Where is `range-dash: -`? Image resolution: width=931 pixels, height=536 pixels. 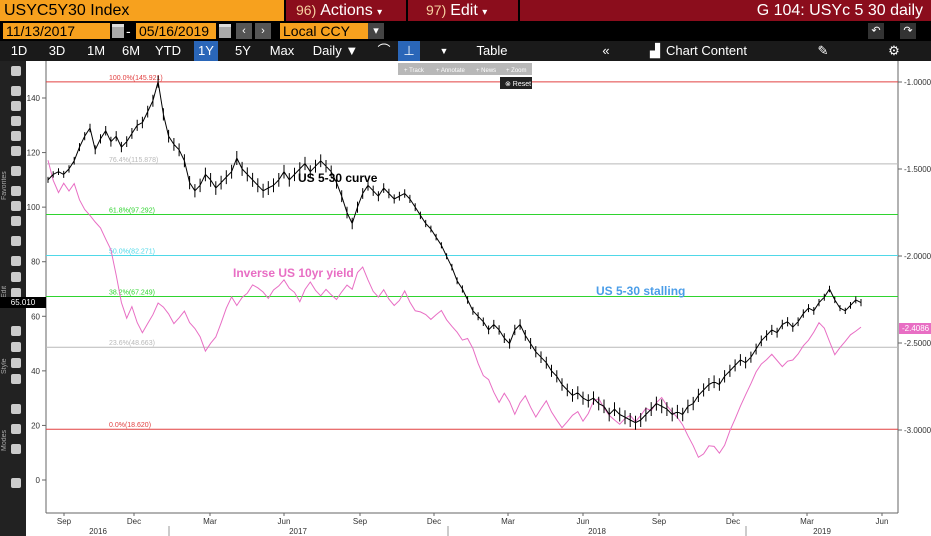 range-dash: - is located at coordinates (128, 31).